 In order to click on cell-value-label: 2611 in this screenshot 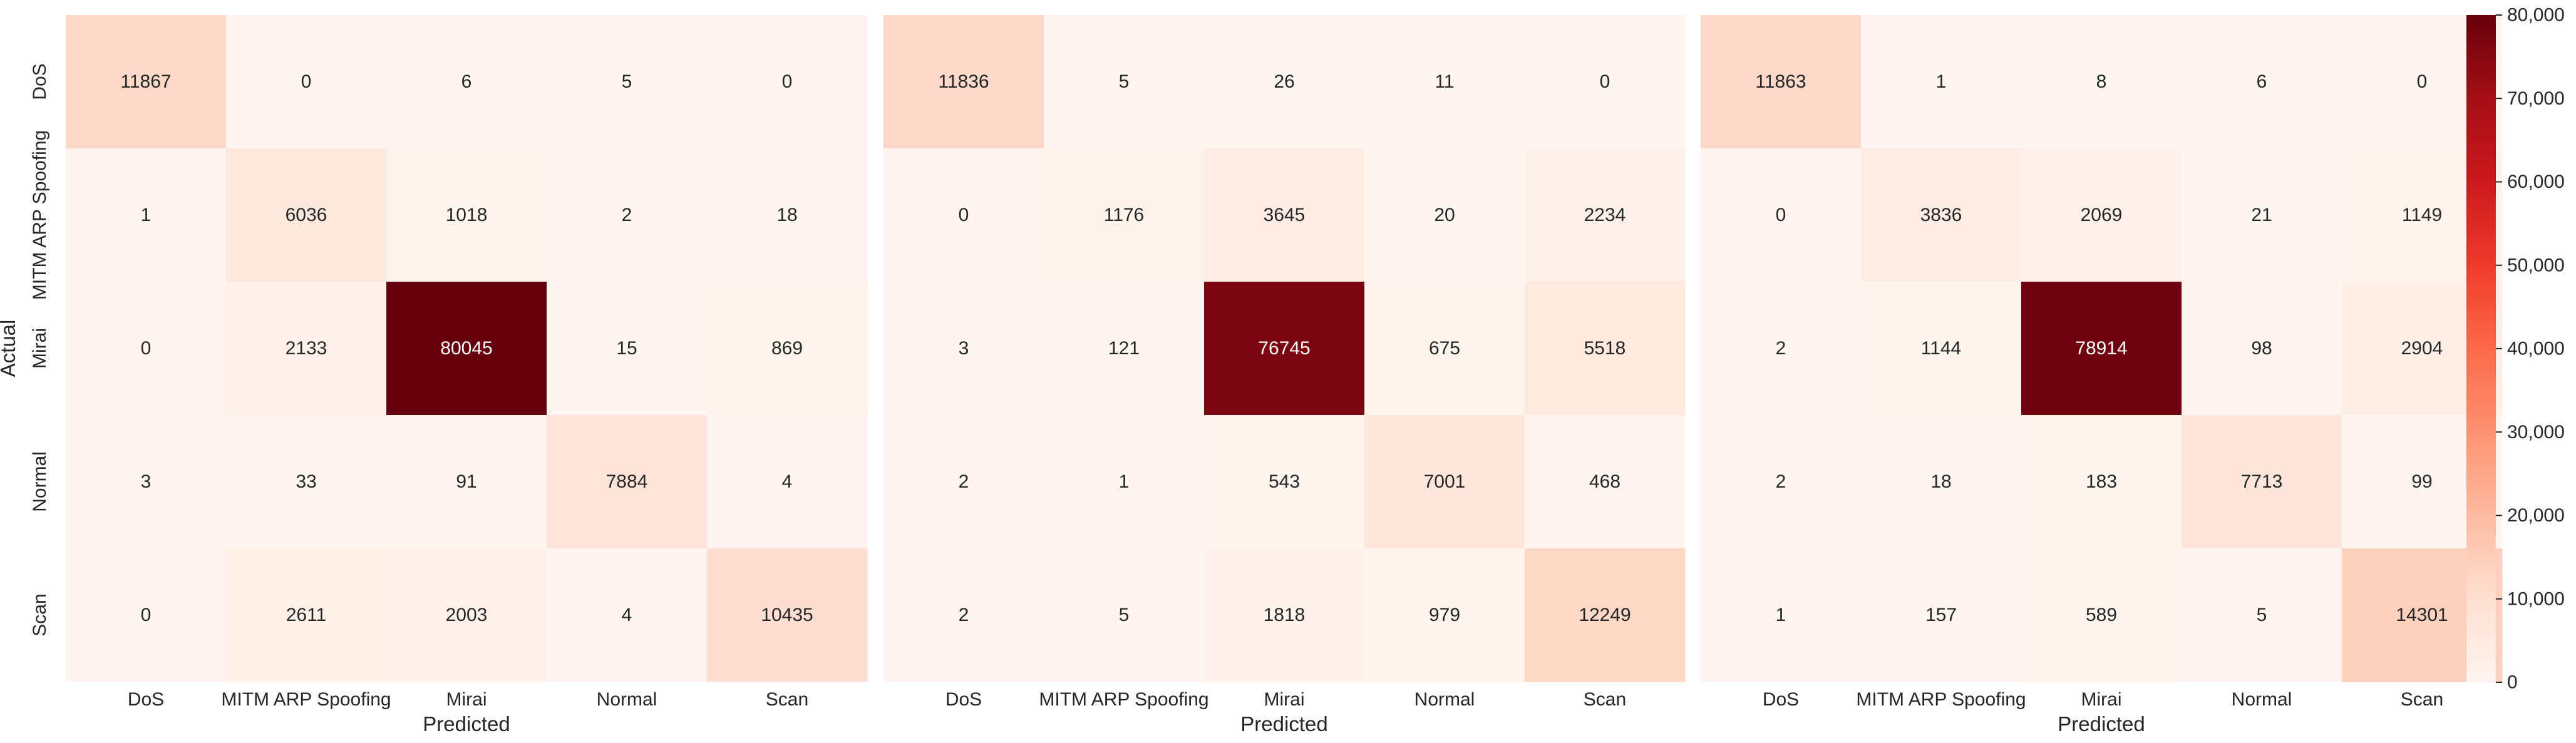, I will do `click(306, 615)`.